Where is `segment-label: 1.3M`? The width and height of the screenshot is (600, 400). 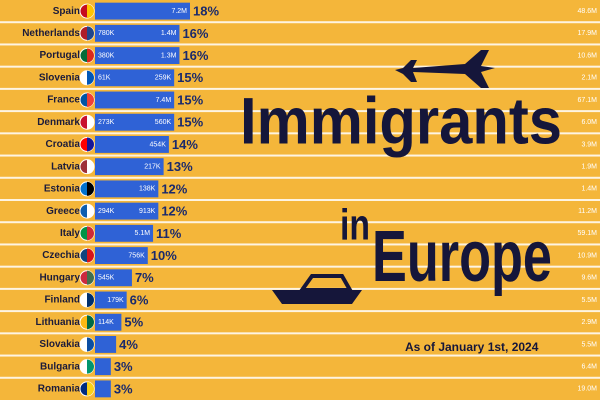 segment-label: 1.3M is located at coordinates (169, 55).